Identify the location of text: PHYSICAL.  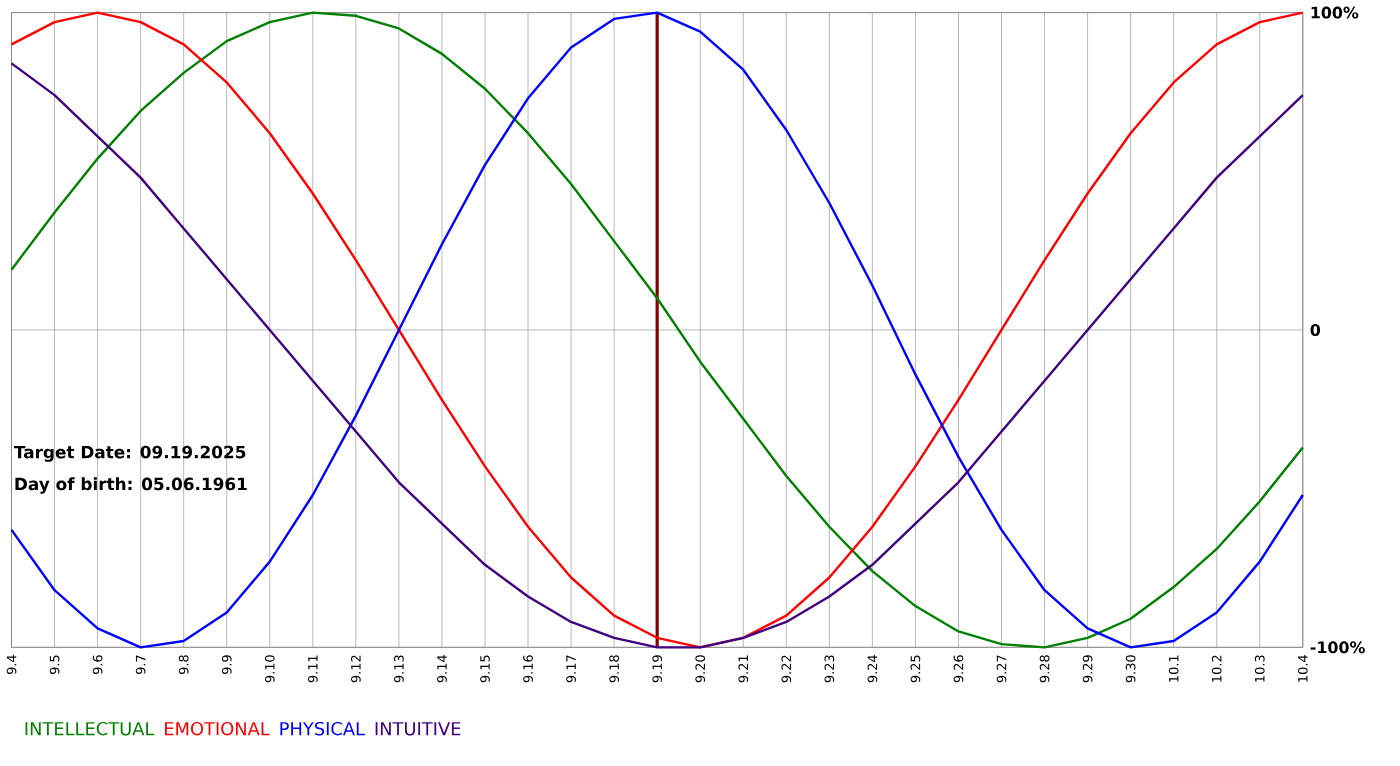
(322, 728).